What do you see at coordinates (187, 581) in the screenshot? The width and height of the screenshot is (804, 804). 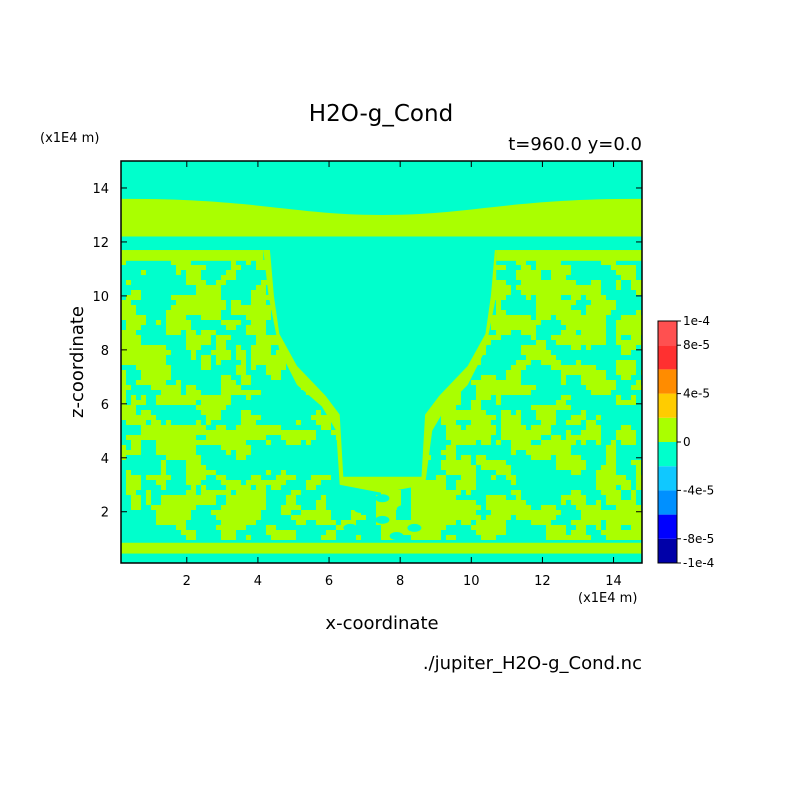 I see `x-tick-label: 2` at bounding box center [187, 581].